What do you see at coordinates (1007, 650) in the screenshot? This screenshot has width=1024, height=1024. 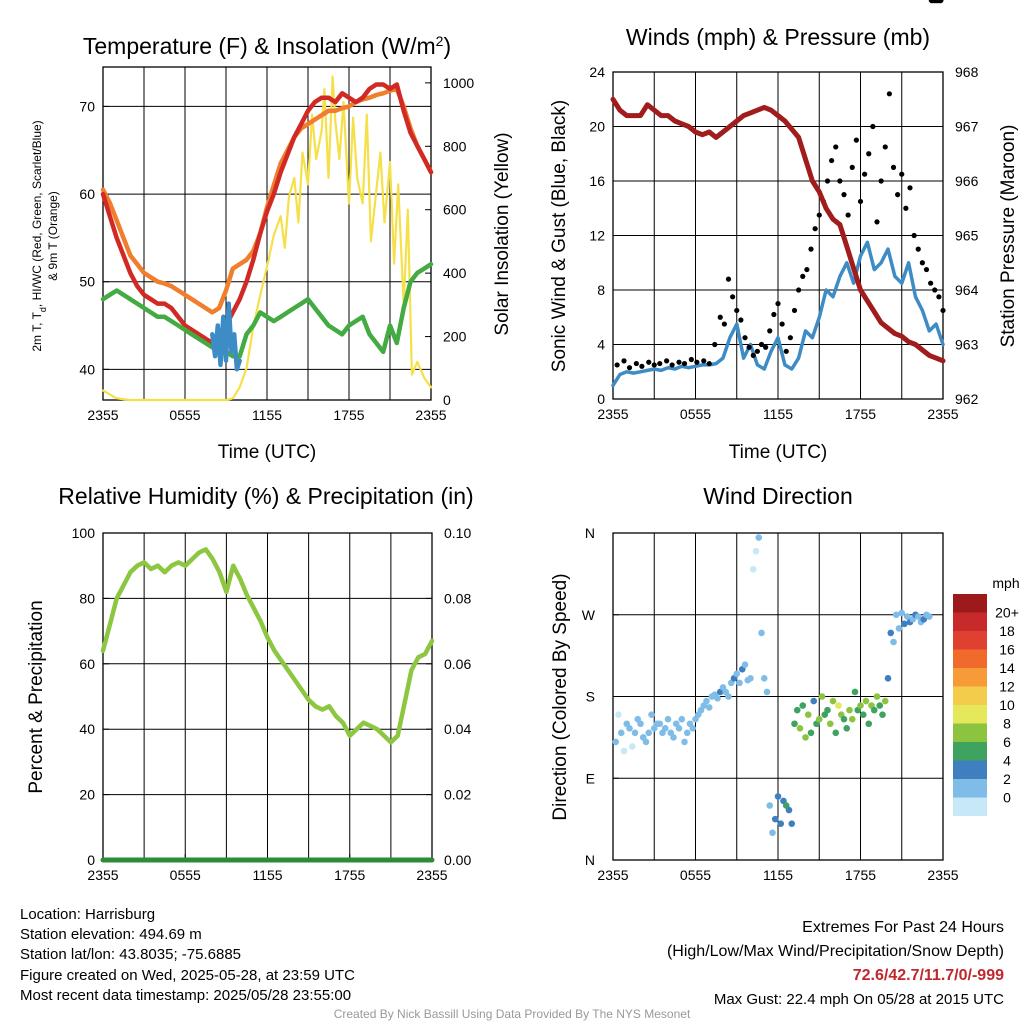 I see `legend-label: 16` at bounding box center [1007, 650].